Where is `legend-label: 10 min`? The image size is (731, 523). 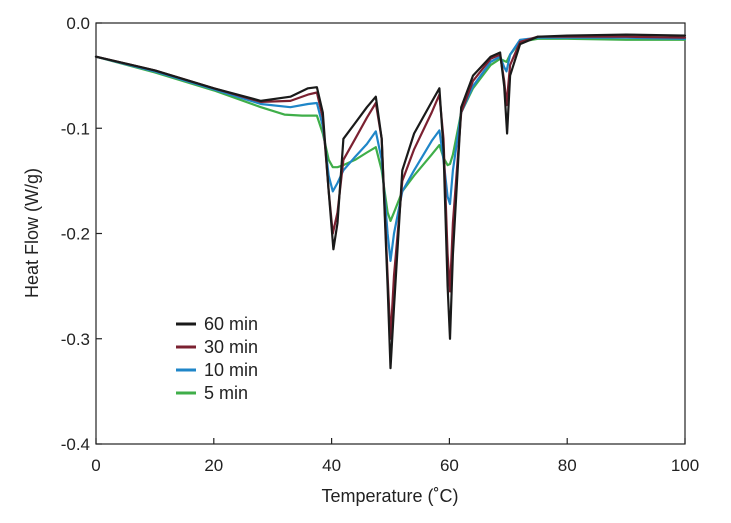
legend-label: 10 min is located at coordinates (231, 370).